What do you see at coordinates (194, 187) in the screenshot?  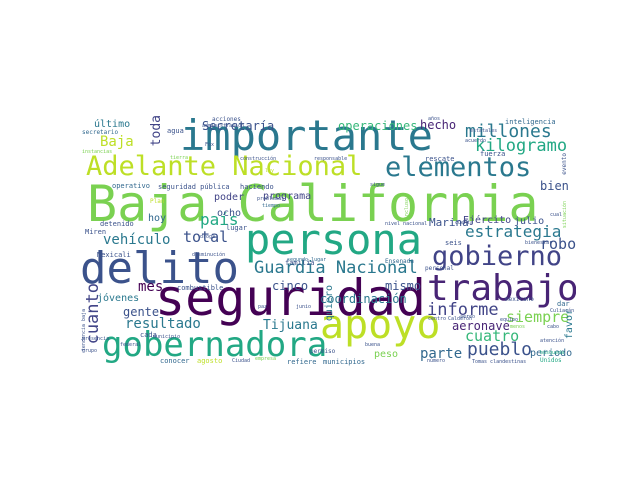 I see `word-seguridad-publica: seguridad pública` at bounding box center [194, 187].